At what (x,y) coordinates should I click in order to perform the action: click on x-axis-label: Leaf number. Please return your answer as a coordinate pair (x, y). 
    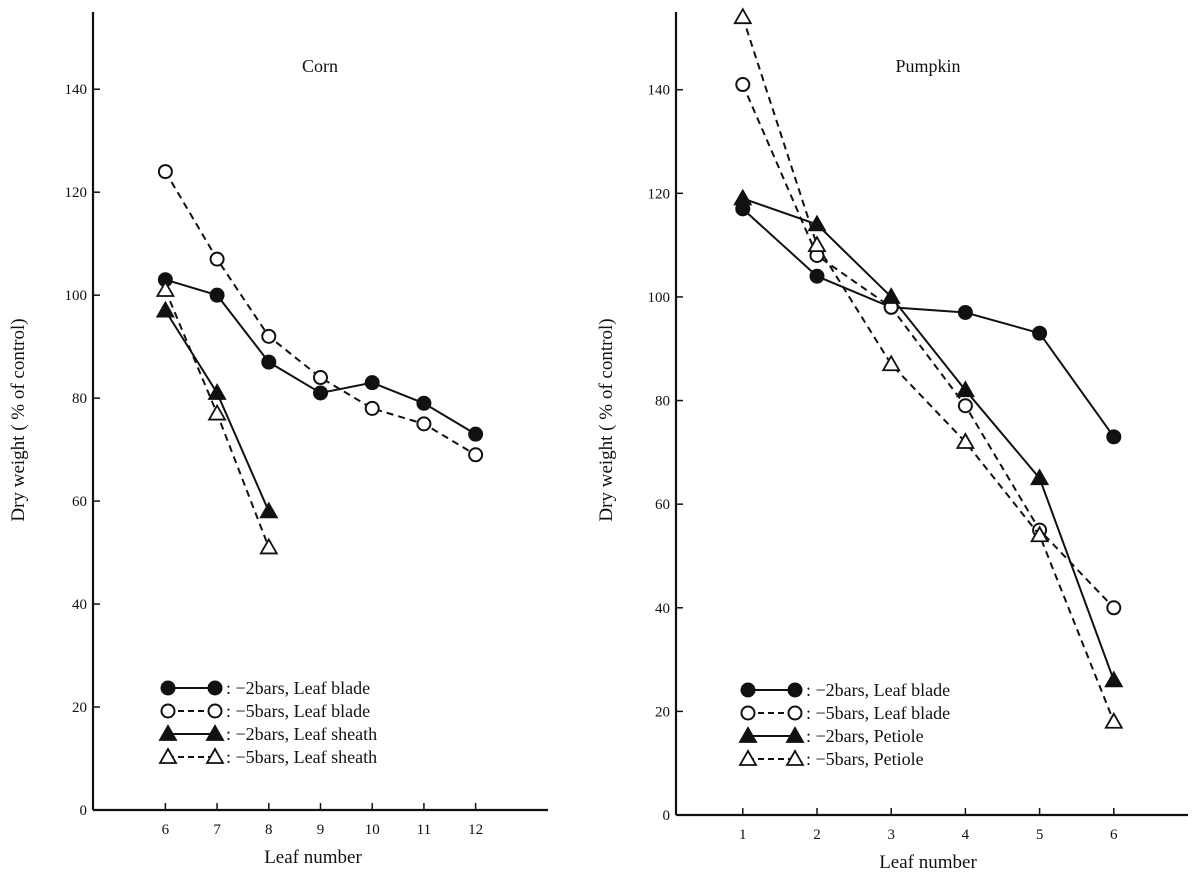
    Looking at the image, I should click on (313, 857).